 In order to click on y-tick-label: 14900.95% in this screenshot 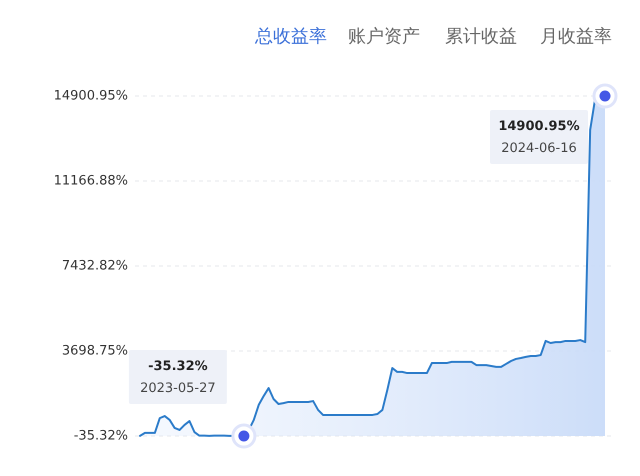, I will do `click(91, 96)`.